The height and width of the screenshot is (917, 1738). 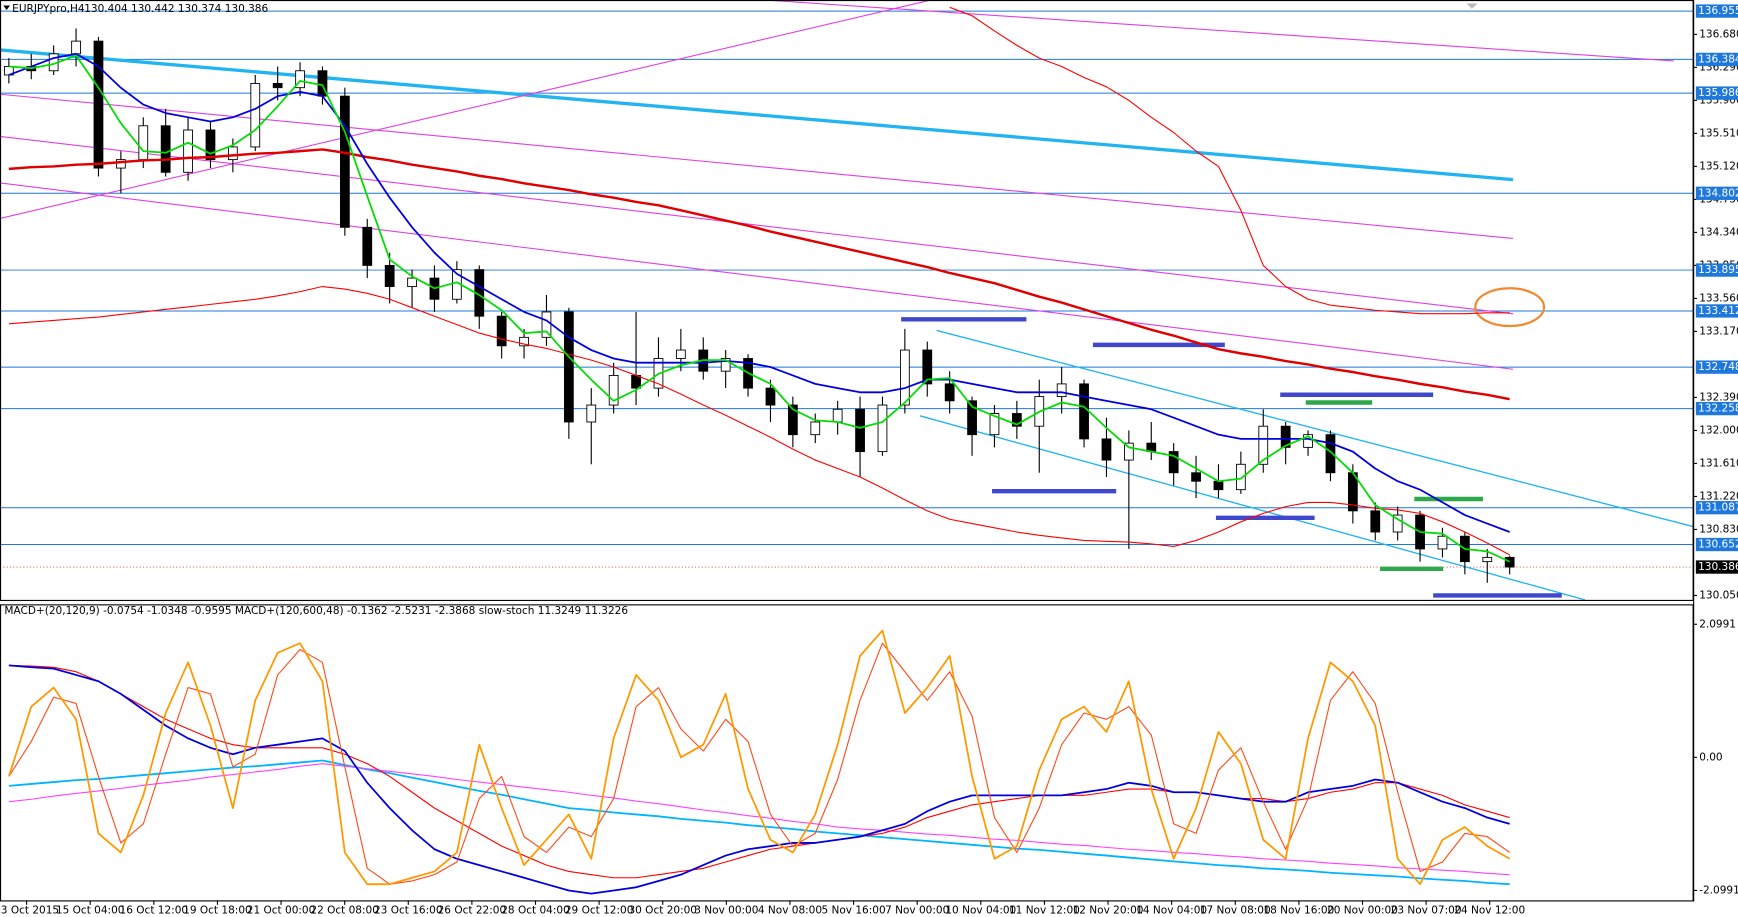 I want to click on level-label: 133.895, so click(x=1718, y=270).